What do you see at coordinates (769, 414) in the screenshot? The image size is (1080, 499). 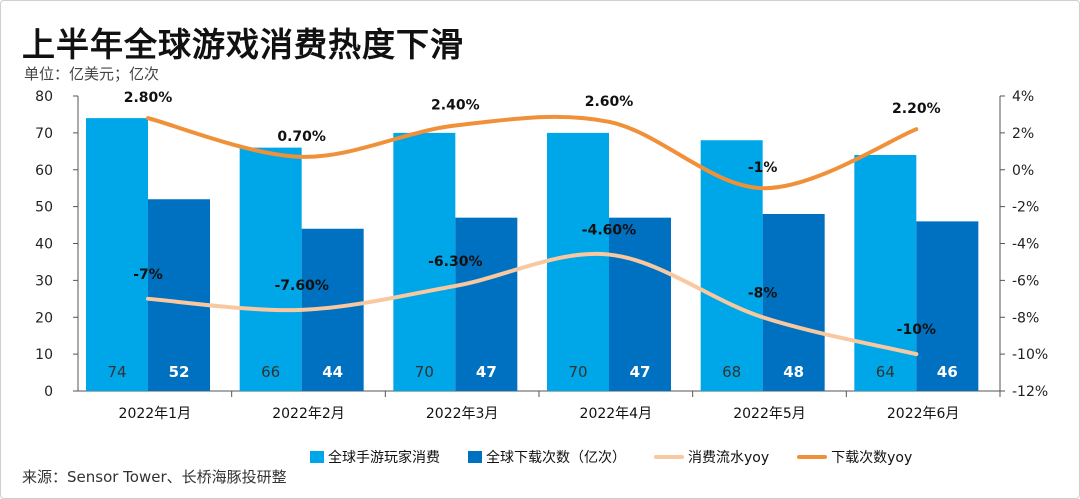 I see `x-tick-label: 2022年5月` at bounding box center [769, 414].